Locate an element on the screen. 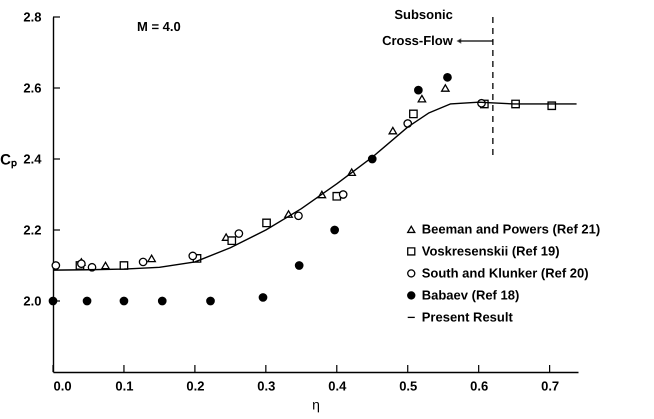 Image resolution: width=654 pixels, height=419 pixels. x-tick-label: 0.6 is located at coordinates (479, 386).